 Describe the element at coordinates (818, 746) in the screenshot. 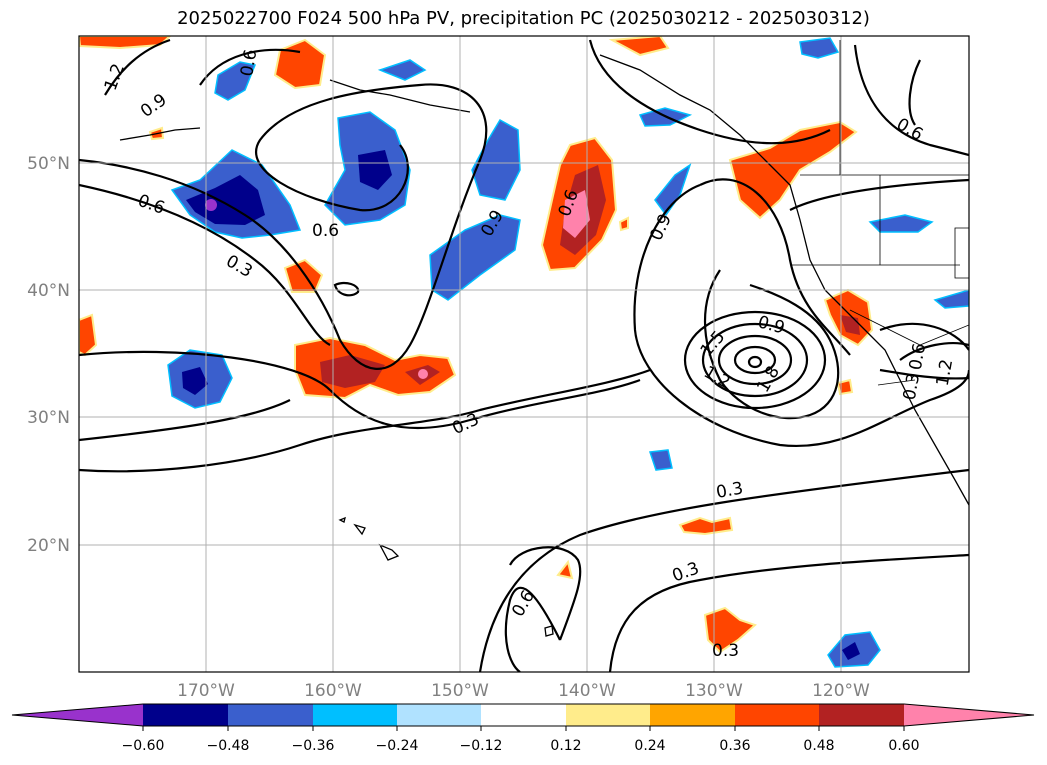

I see `colorbar-tick-label: 0.48` at that location.